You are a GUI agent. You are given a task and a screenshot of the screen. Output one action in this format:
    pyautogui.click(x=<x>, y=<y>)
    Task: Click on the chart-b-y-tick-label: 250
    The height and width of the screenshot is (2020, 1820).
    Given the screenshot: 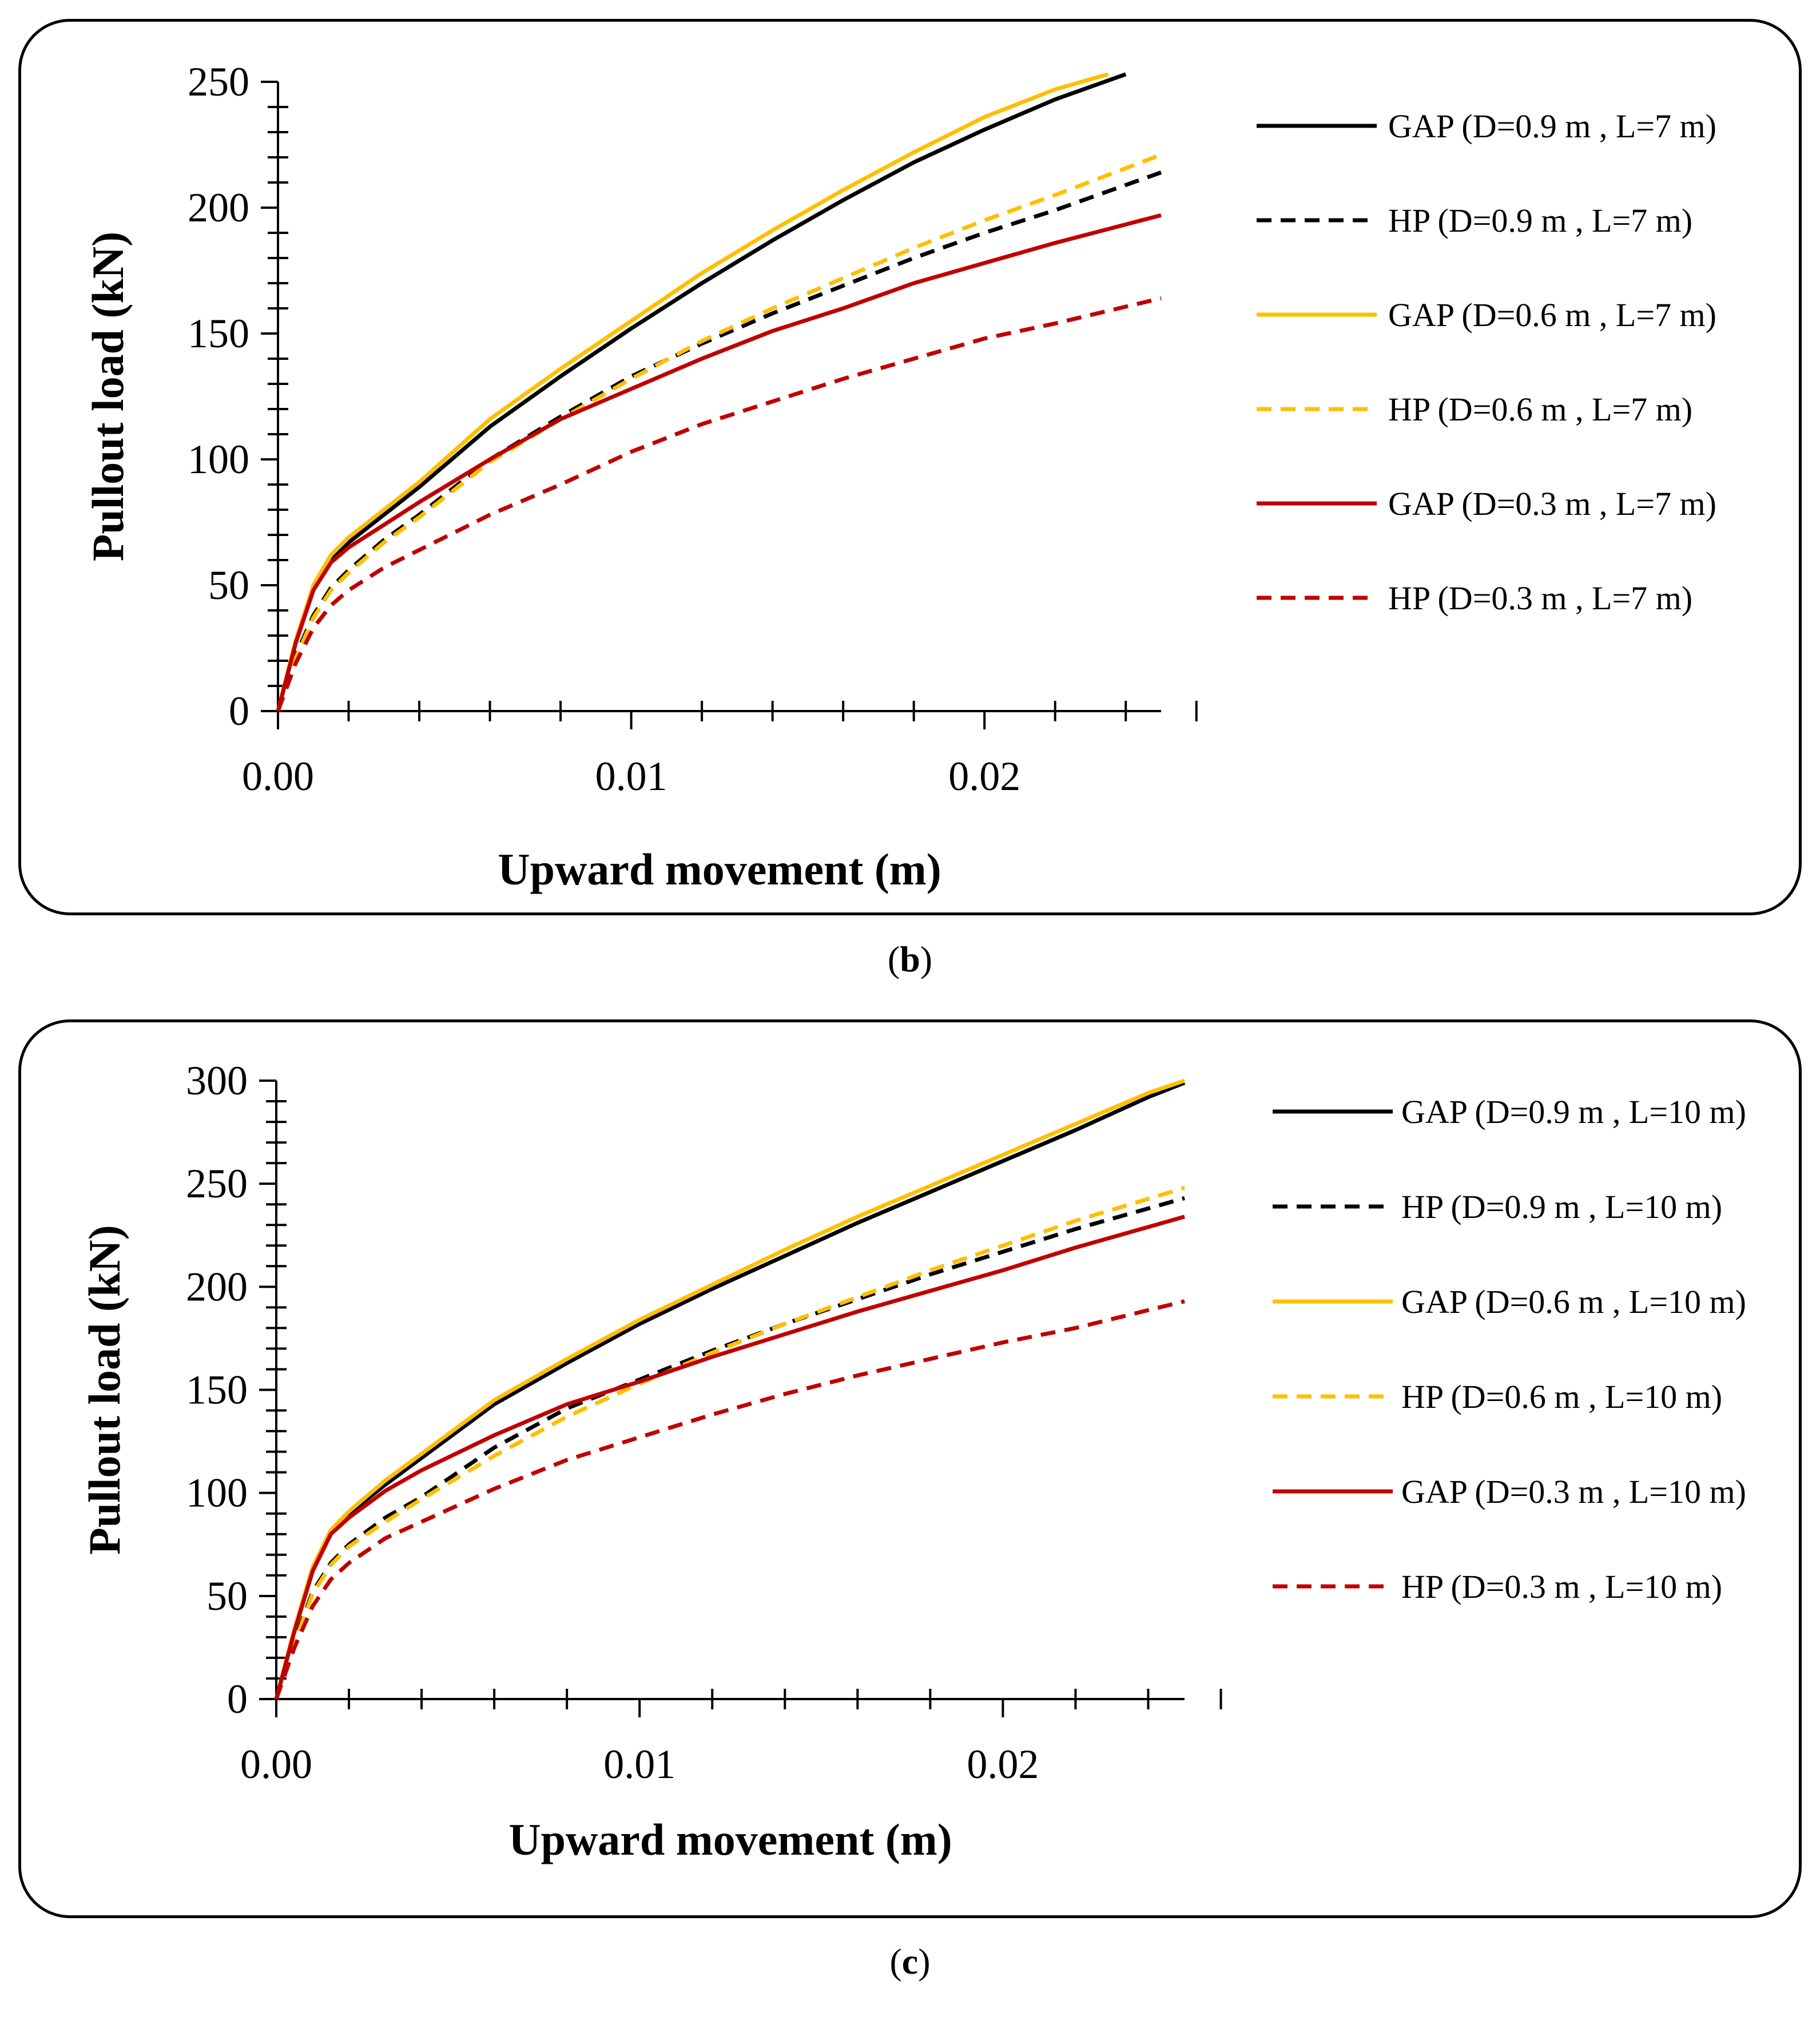 What is the action you would take?
    pyautogui.click(x=219, y=82)
    